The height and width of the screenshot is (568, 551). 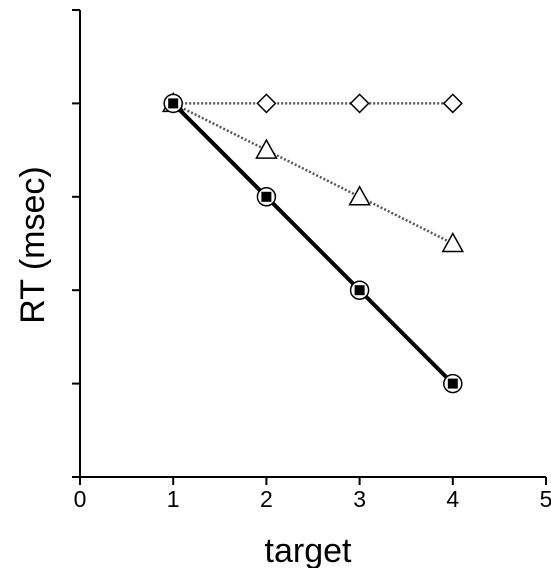 I want to click on series-line, so click(x=313, y=173).